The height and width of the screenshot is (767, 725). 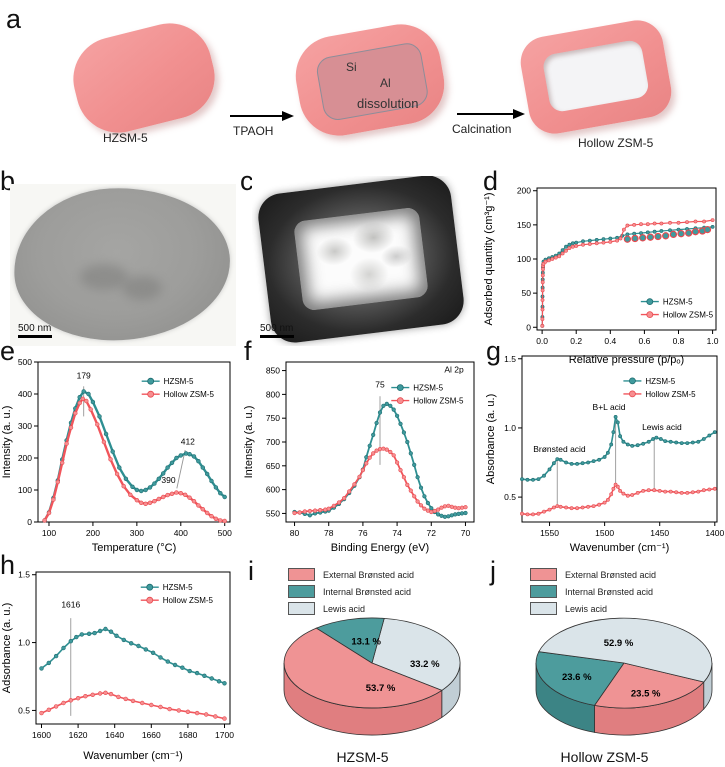 I want to click on panel-label-a: a, so click(x=14, y=19).